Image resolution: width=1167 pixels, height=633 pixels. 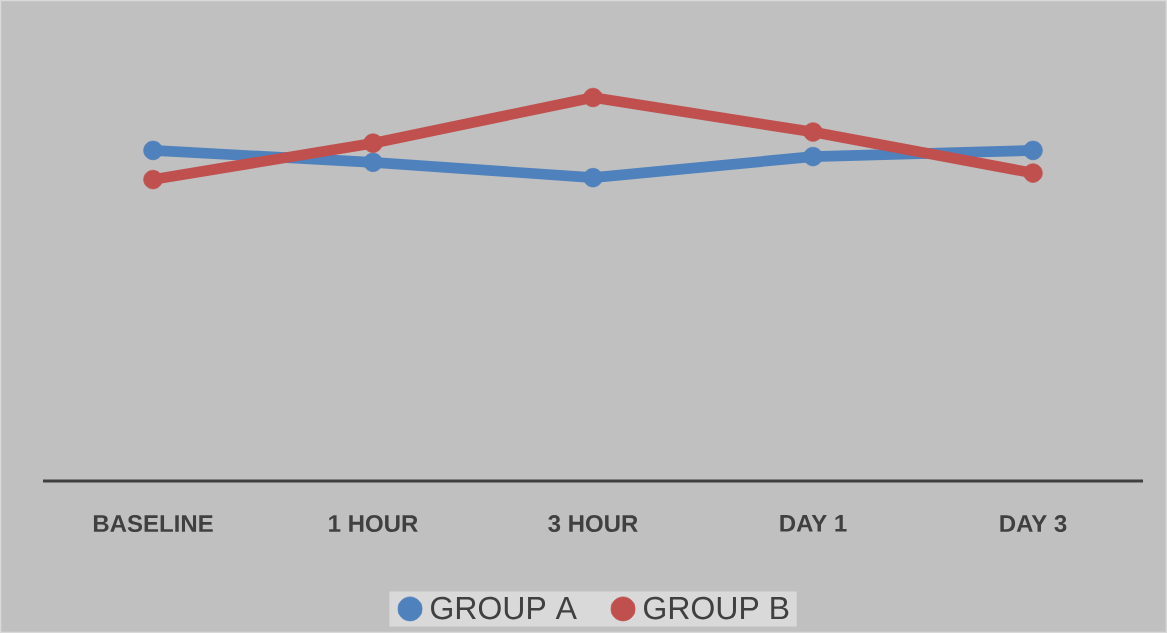 I want to click on legend-label: GROUP B, so click(x=716, y=608).